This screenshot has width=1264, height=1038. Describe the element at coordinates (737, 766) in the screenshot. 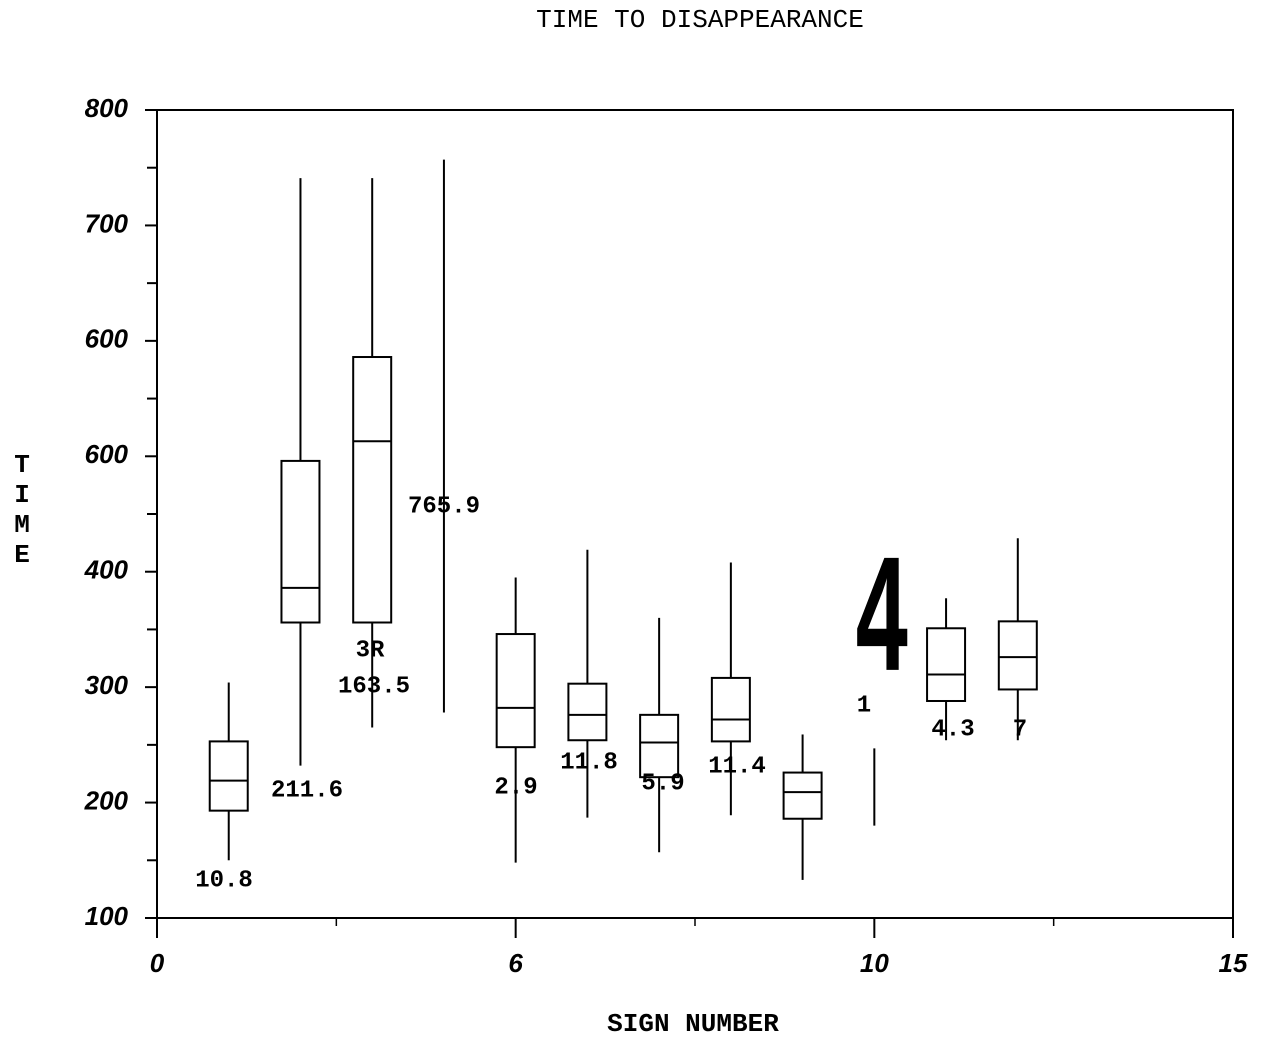

I see `annotation: 11.4` at that location.